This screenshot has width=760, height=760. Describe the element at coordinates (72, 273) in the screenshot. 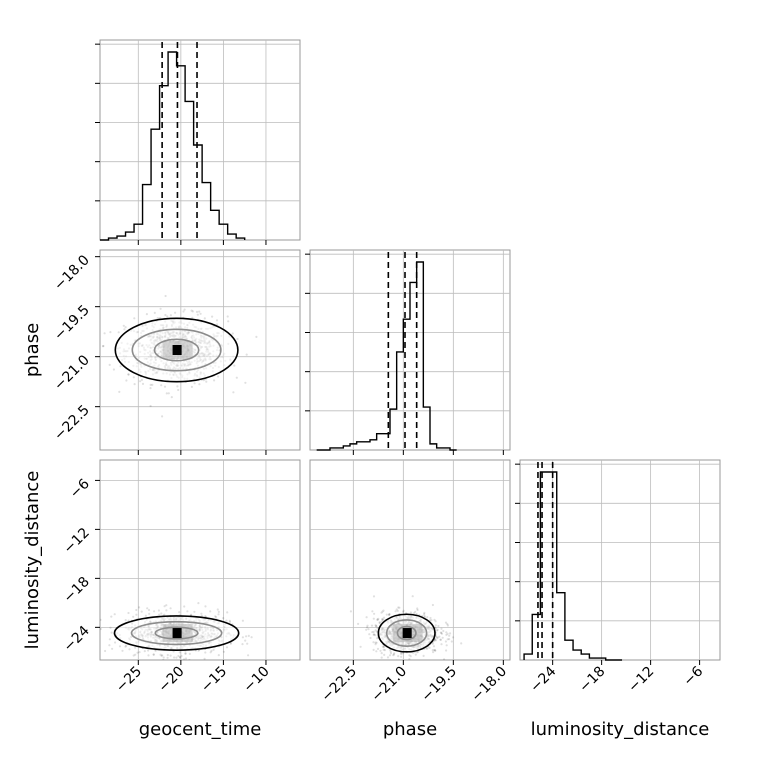

I see `y-tick-label: −18.0` at that location.